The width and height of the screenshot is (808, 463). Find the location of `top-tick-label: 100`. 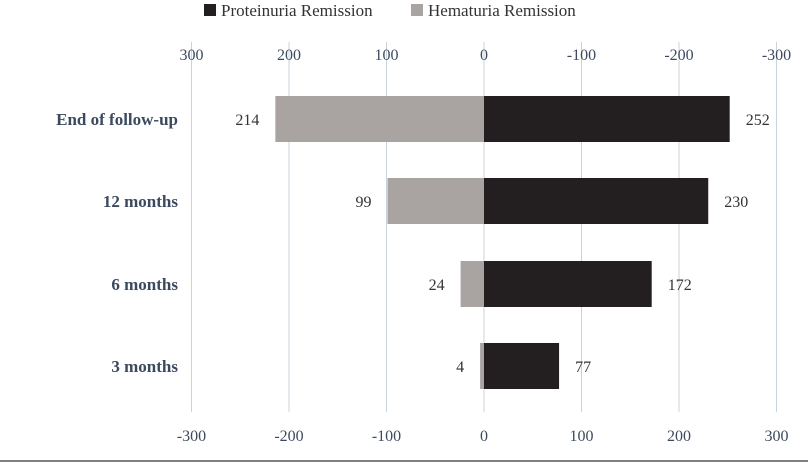

top-tick-label: 100 is located at coordinates (387, 55).